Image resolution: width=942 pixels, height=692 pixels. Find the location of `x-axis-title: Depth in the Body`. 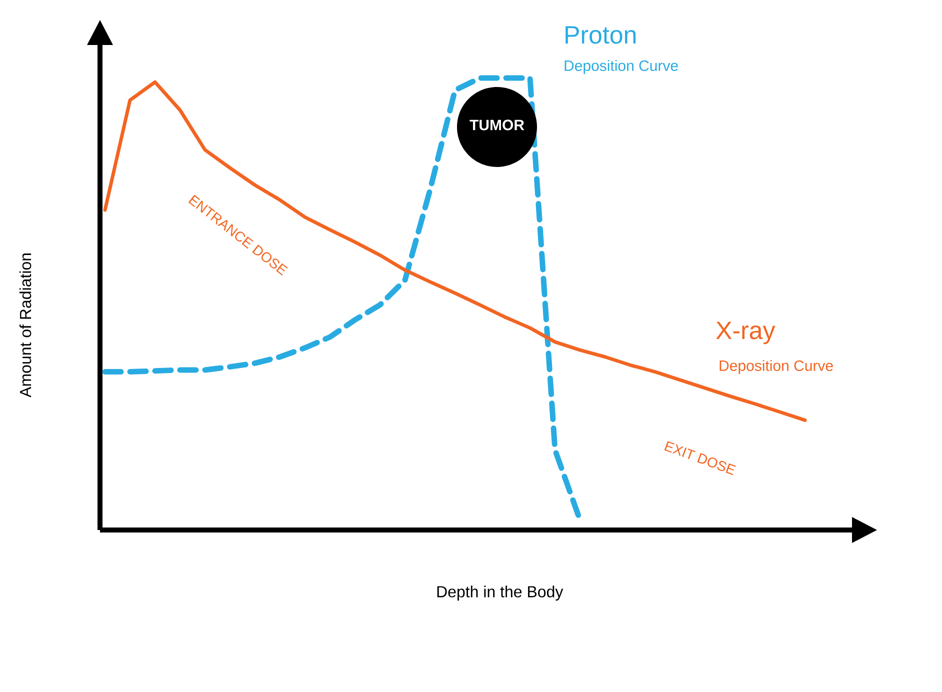

x-axis-title: Depth in the Body is located at coordinates (500, 593).